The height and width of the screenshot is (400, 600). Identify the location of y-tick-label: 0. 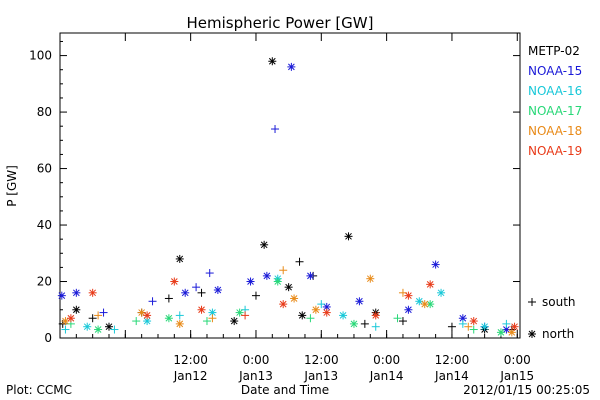
(48, 338).